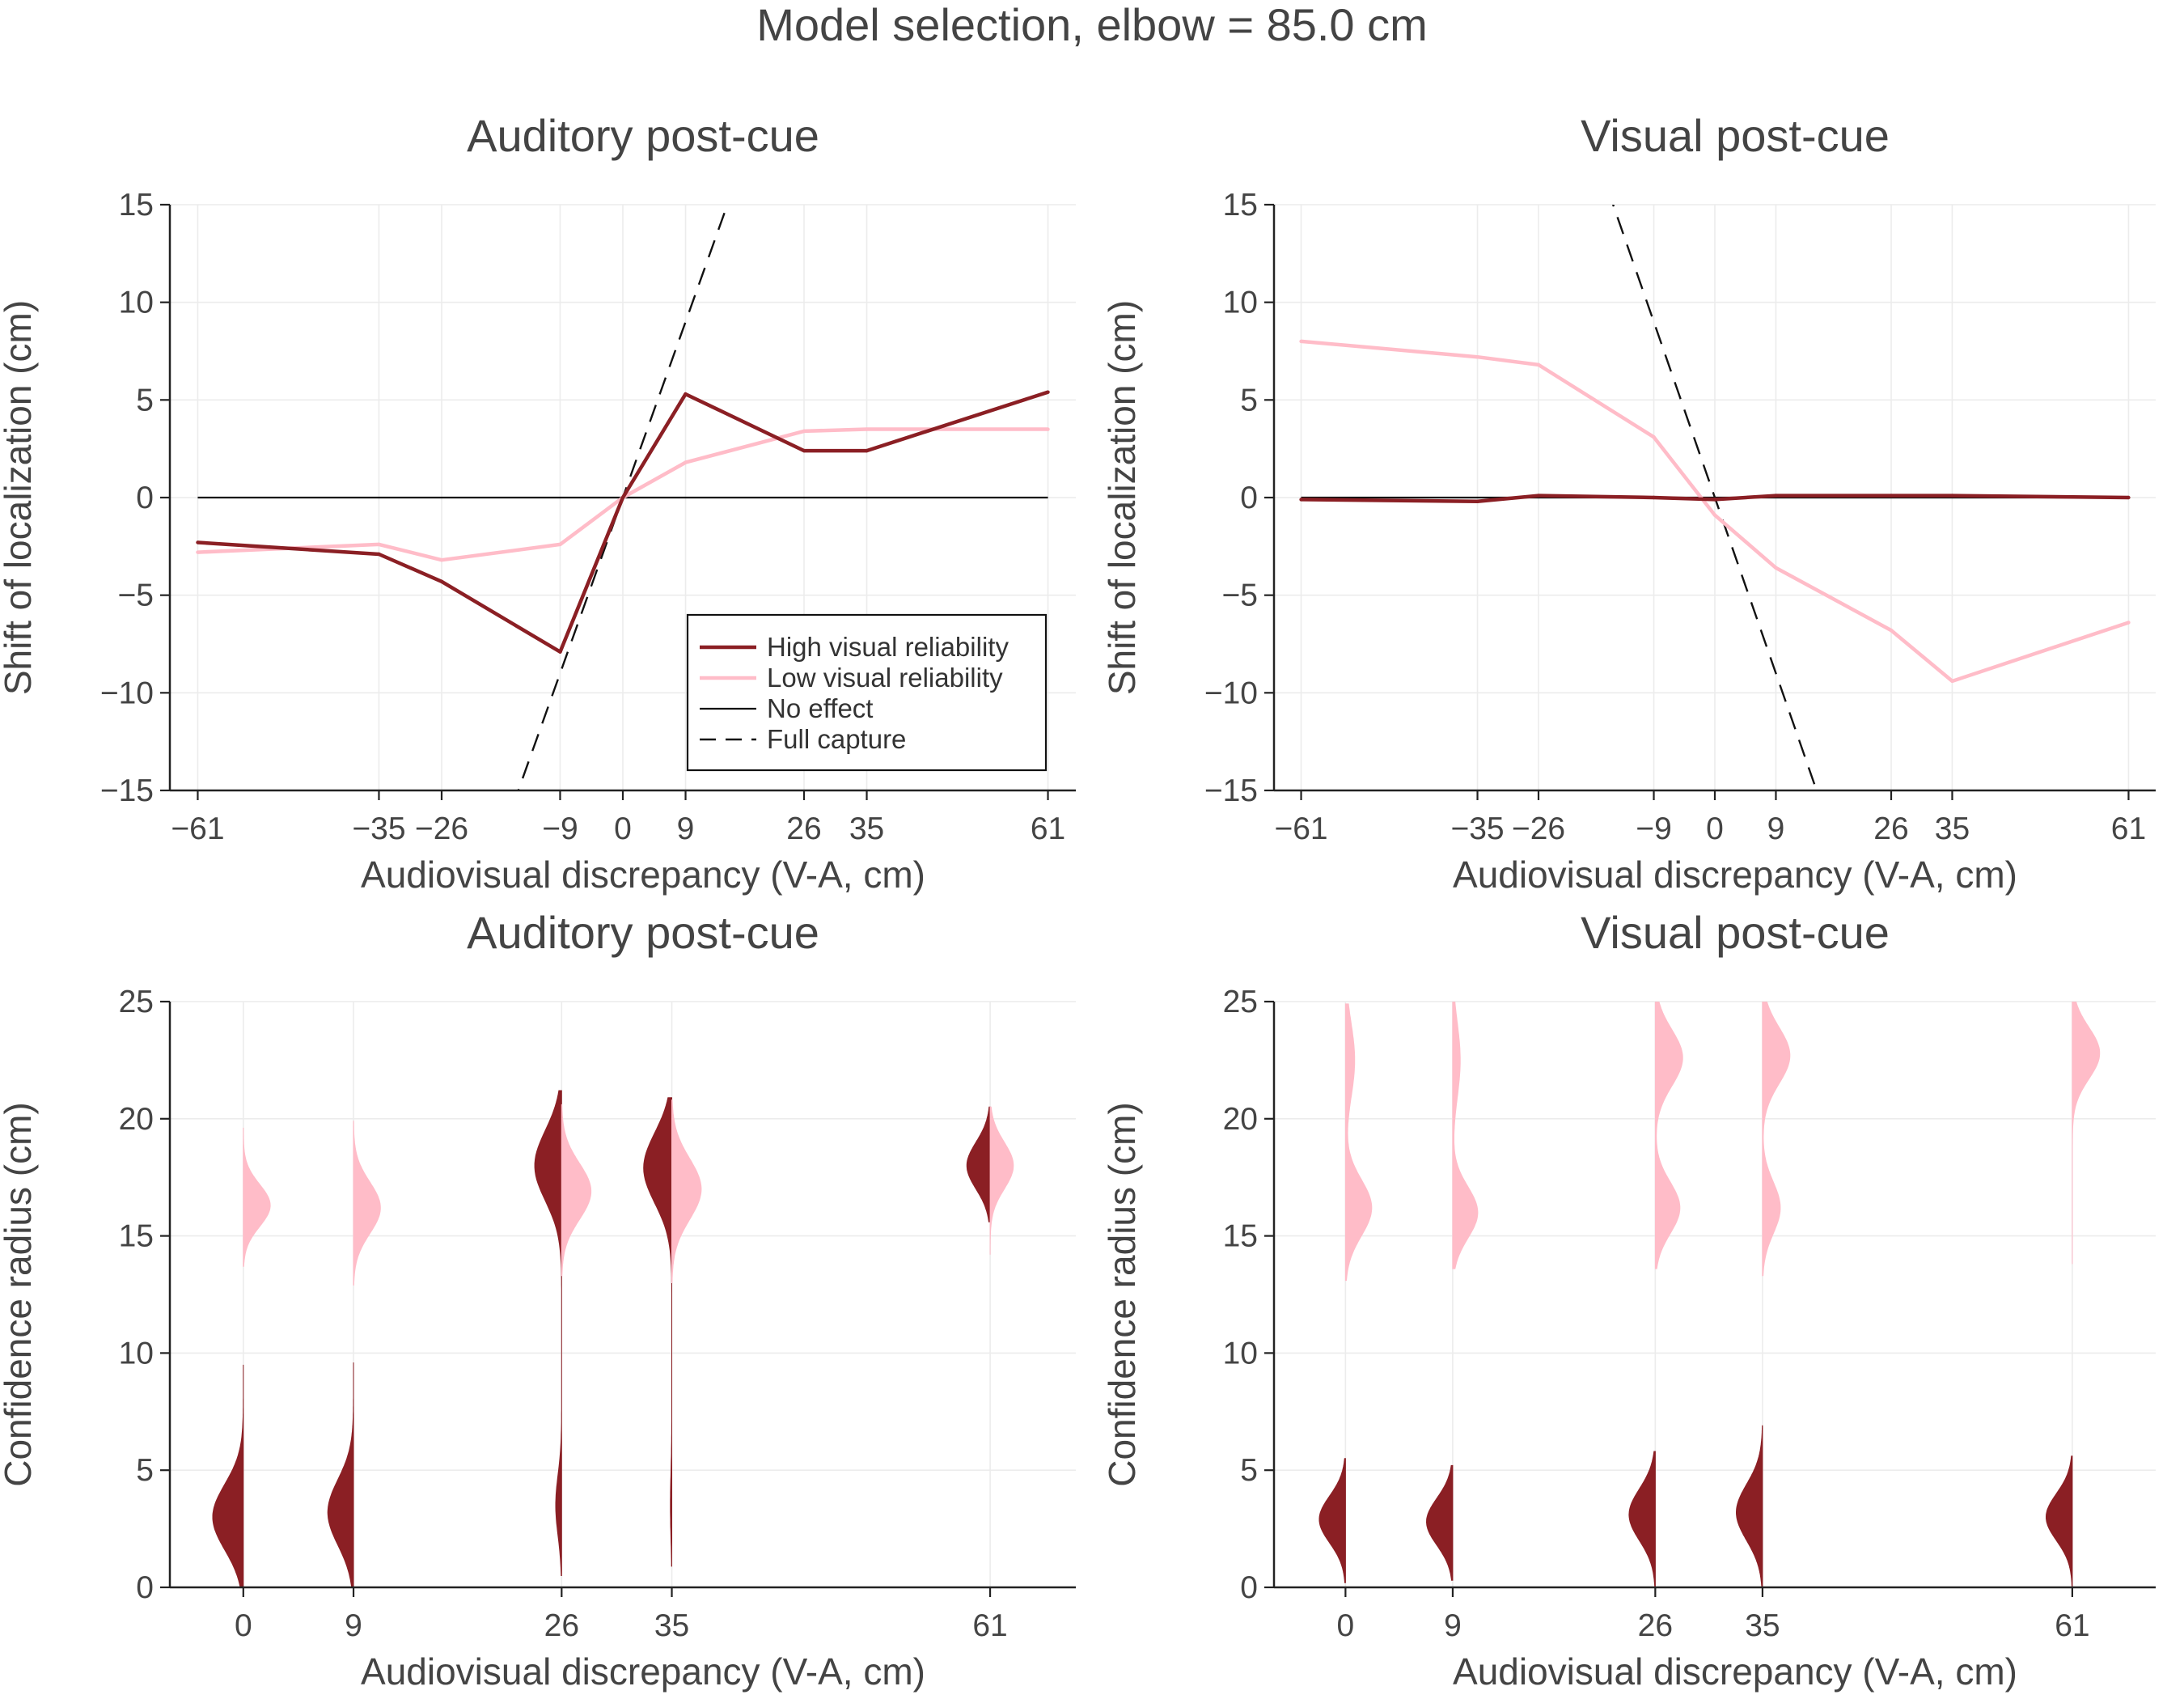 The image size is (2184, 1699). Describe the element at coordinates (643, 135) in the screenshot. I see `panel-title: Auditory post-cue` at that location.